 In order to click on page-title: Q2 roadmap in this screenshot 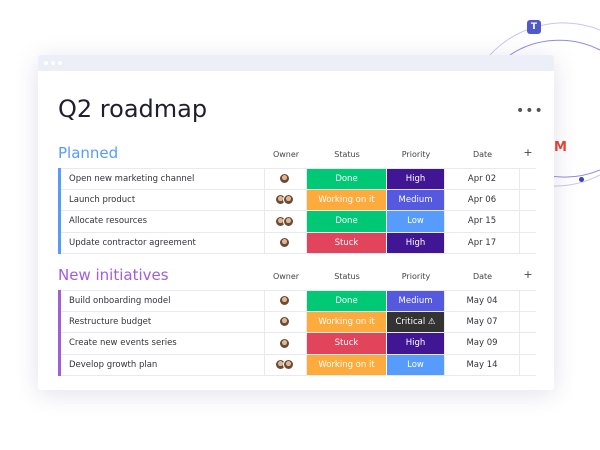, I will do `click(133, 109)`.